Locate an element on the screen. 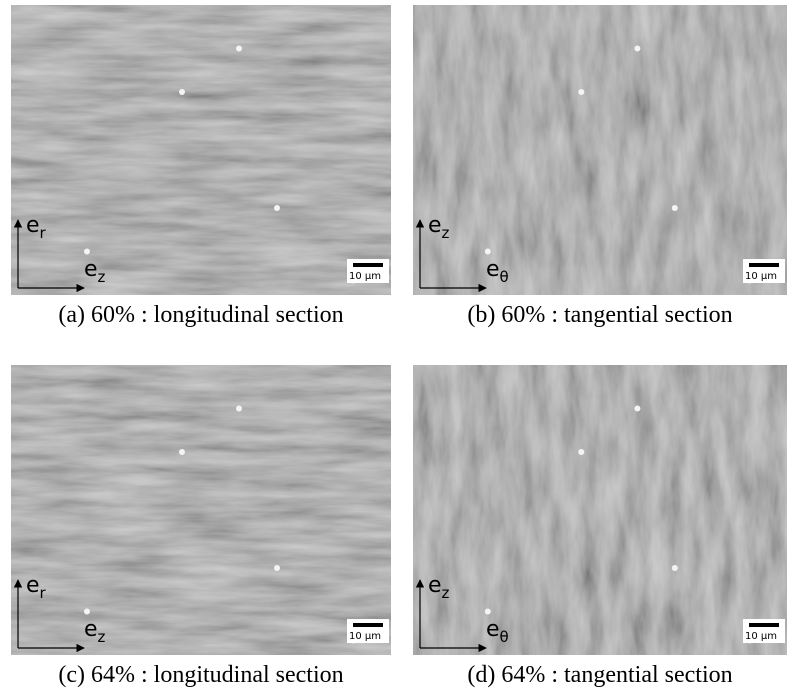 This screenshot has height=695, width=787. caption: (d) 64% : tangential section is located at coordinates (599, 675).